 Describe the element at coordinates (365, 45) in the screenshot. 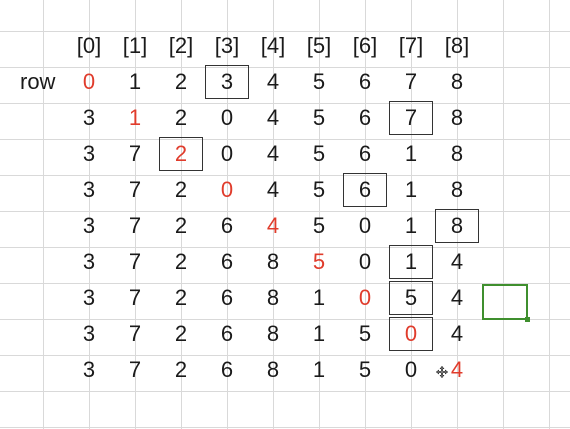

I see `column-header: [6]` at that location.